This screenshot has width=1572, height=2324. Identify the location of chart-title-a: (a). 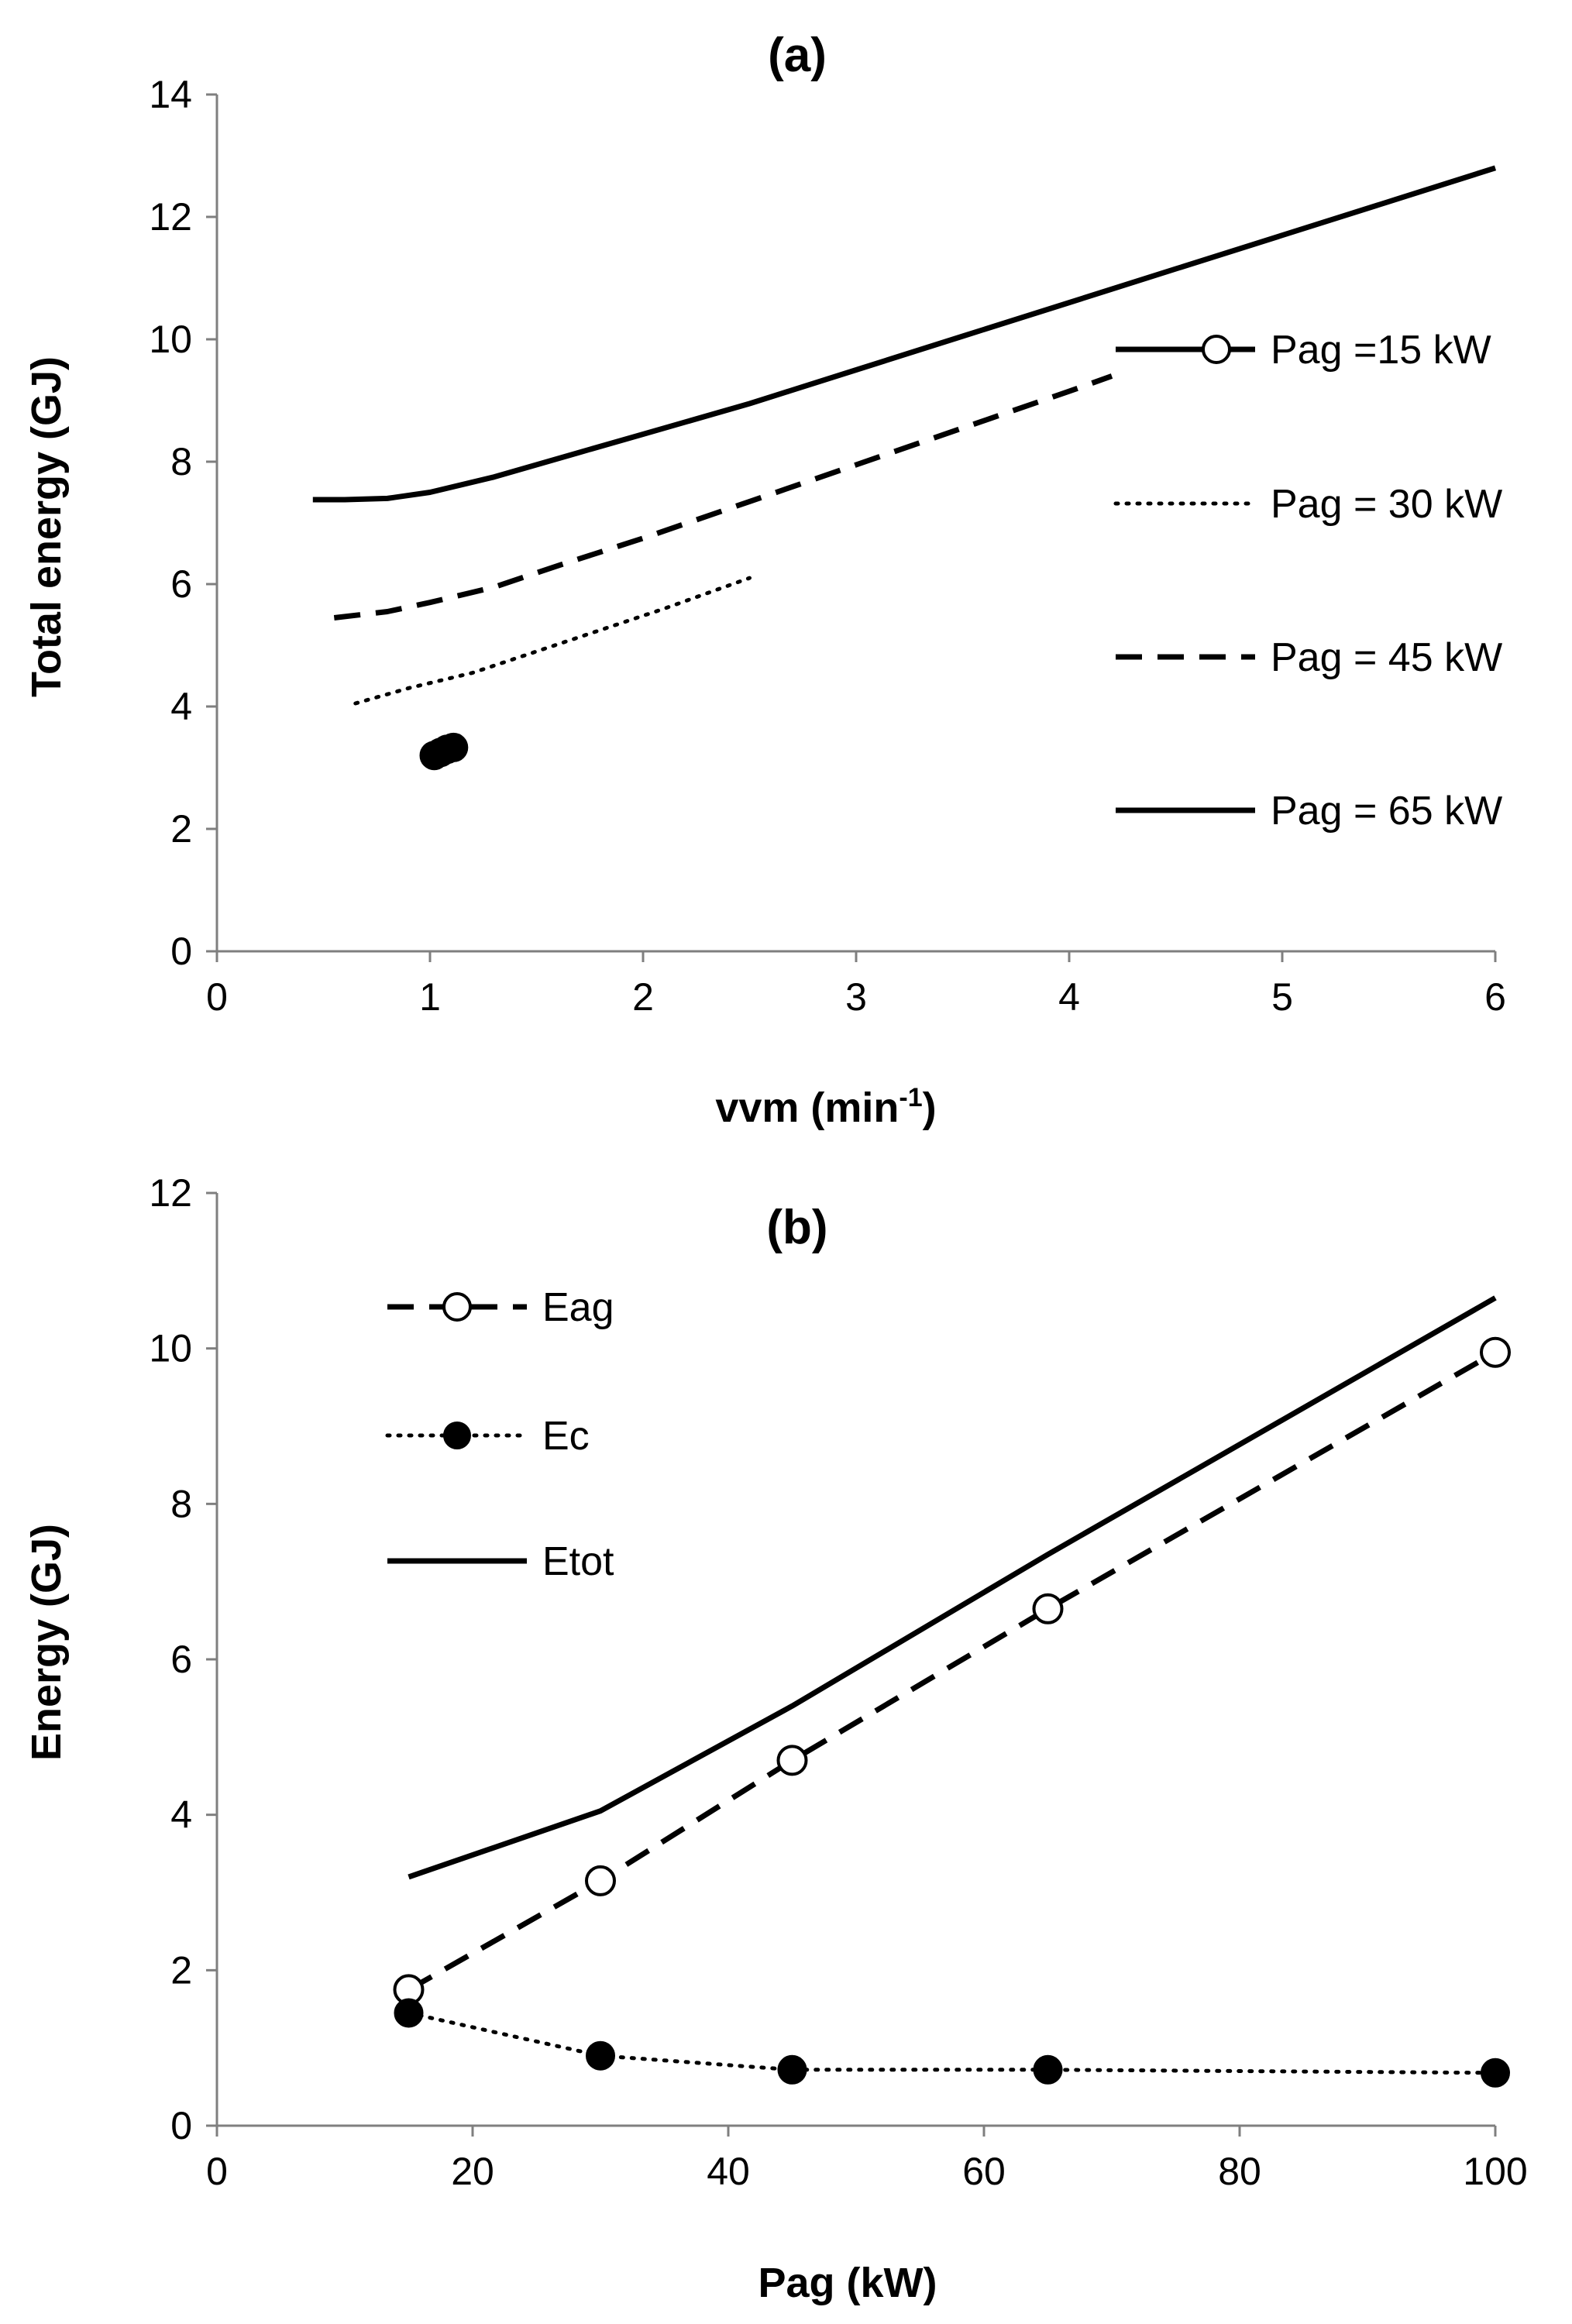
(797, 55).